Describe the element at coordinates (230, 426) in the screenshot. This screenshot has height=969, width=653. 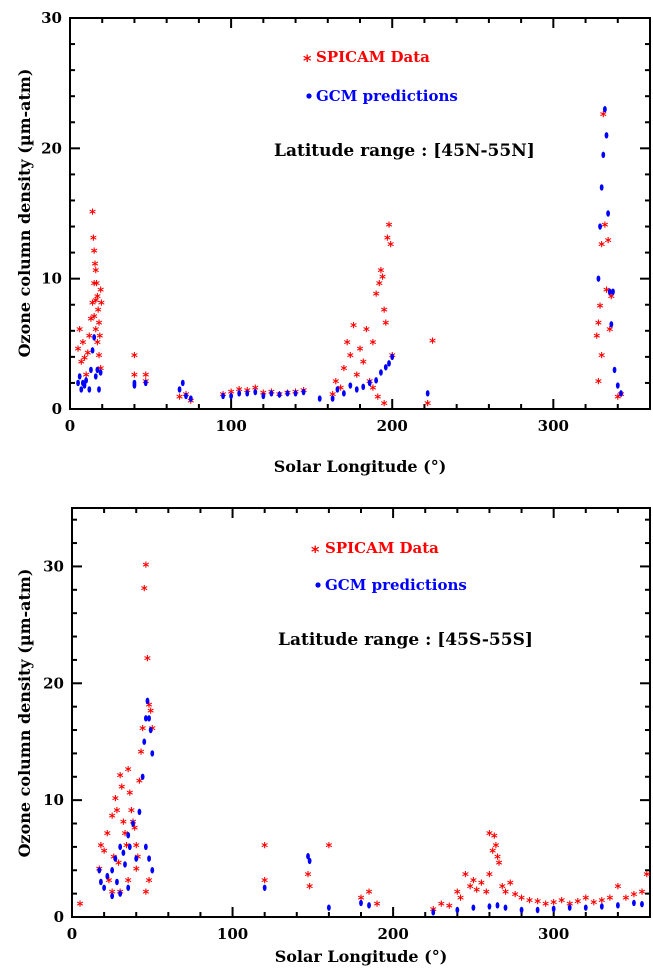
I see `x-tick-label: 100` at that location.